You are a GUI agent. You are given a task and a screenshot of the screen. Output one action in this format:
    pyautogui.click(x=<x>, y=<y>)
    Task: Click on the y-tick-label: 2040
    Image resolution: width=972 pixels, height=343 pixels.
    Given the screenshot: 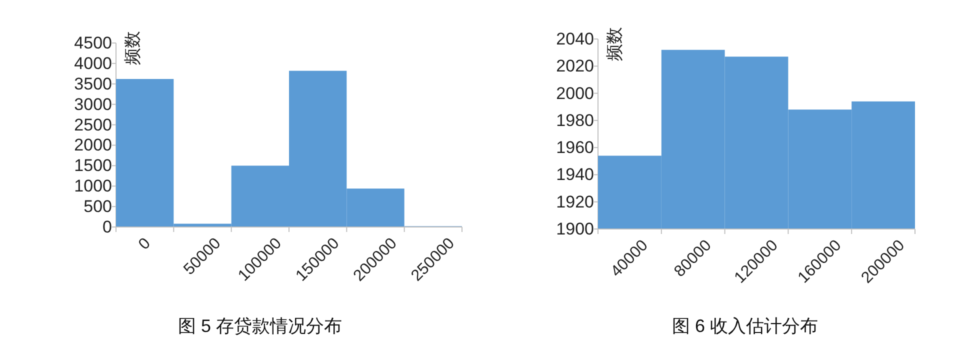 What is the action you would take?
    pyautogui.click(x=575, y=39)
    